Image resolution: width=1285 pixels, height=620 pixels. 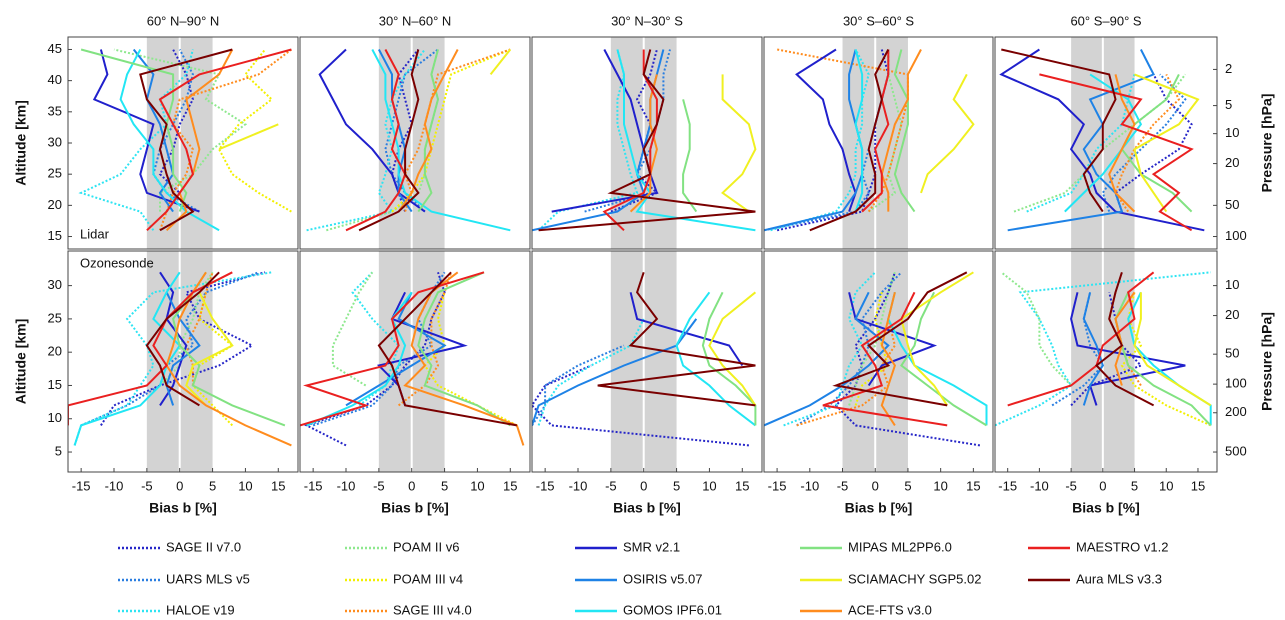 I want to click on legend-label: GOMOS IPF6.01, so click(x=672, y=609).